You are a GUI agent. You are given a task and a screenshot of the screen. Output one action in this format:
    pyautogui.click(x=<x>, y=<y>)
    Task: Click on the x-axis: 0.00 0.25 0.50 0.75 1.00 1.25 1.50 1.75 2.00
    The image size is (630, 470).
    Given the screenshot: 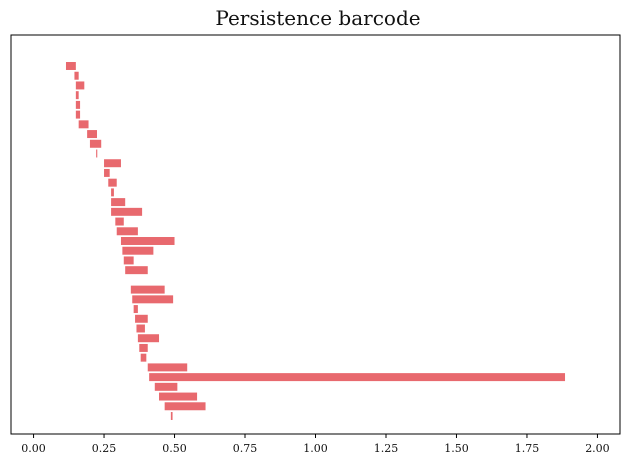 What is the action you would take?
    pyautogui.click(x=315, y=444)
    